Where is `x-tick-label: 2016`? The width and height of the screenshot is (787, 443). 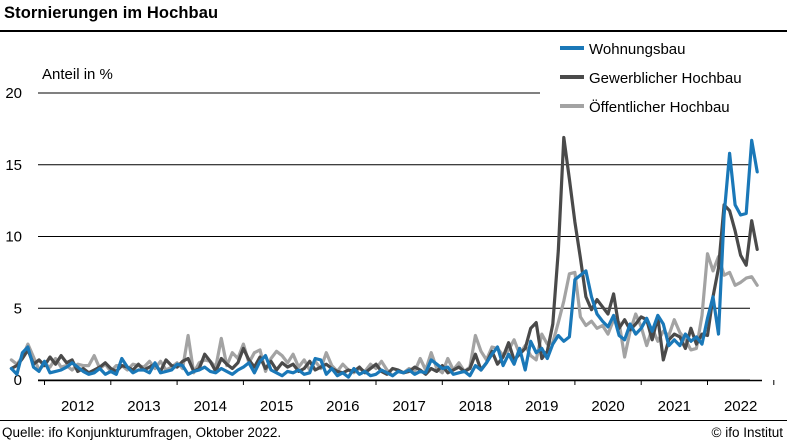
x-tick-label: 2016 is located at coordinates (342, 406).